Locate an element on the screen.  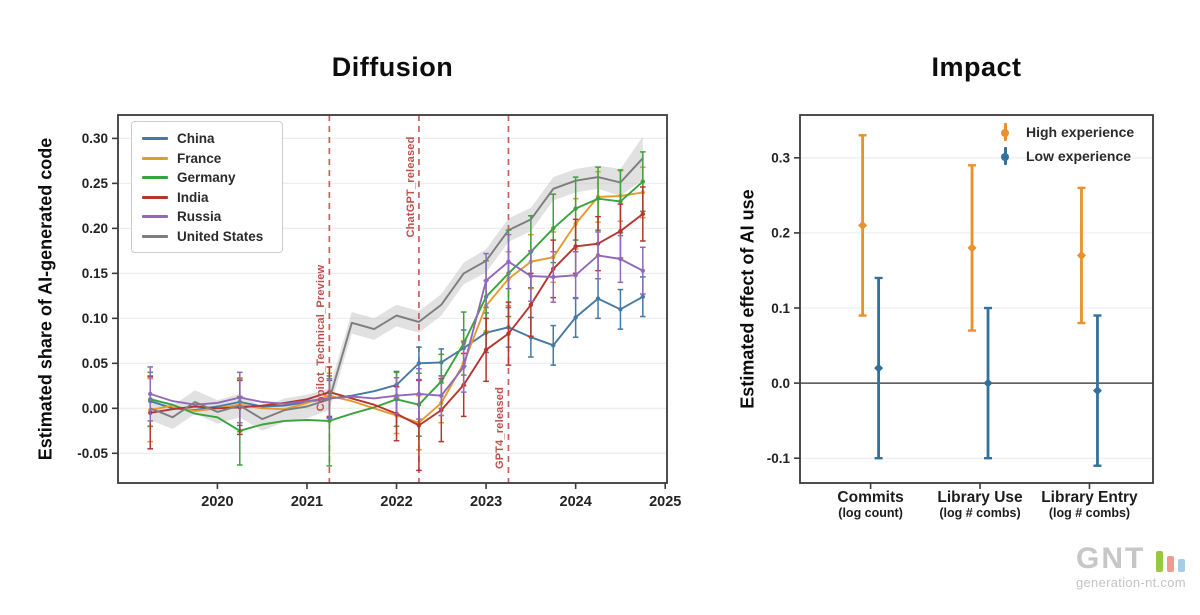
watermark-logo: GNT is located at coordinates (1111, 558).